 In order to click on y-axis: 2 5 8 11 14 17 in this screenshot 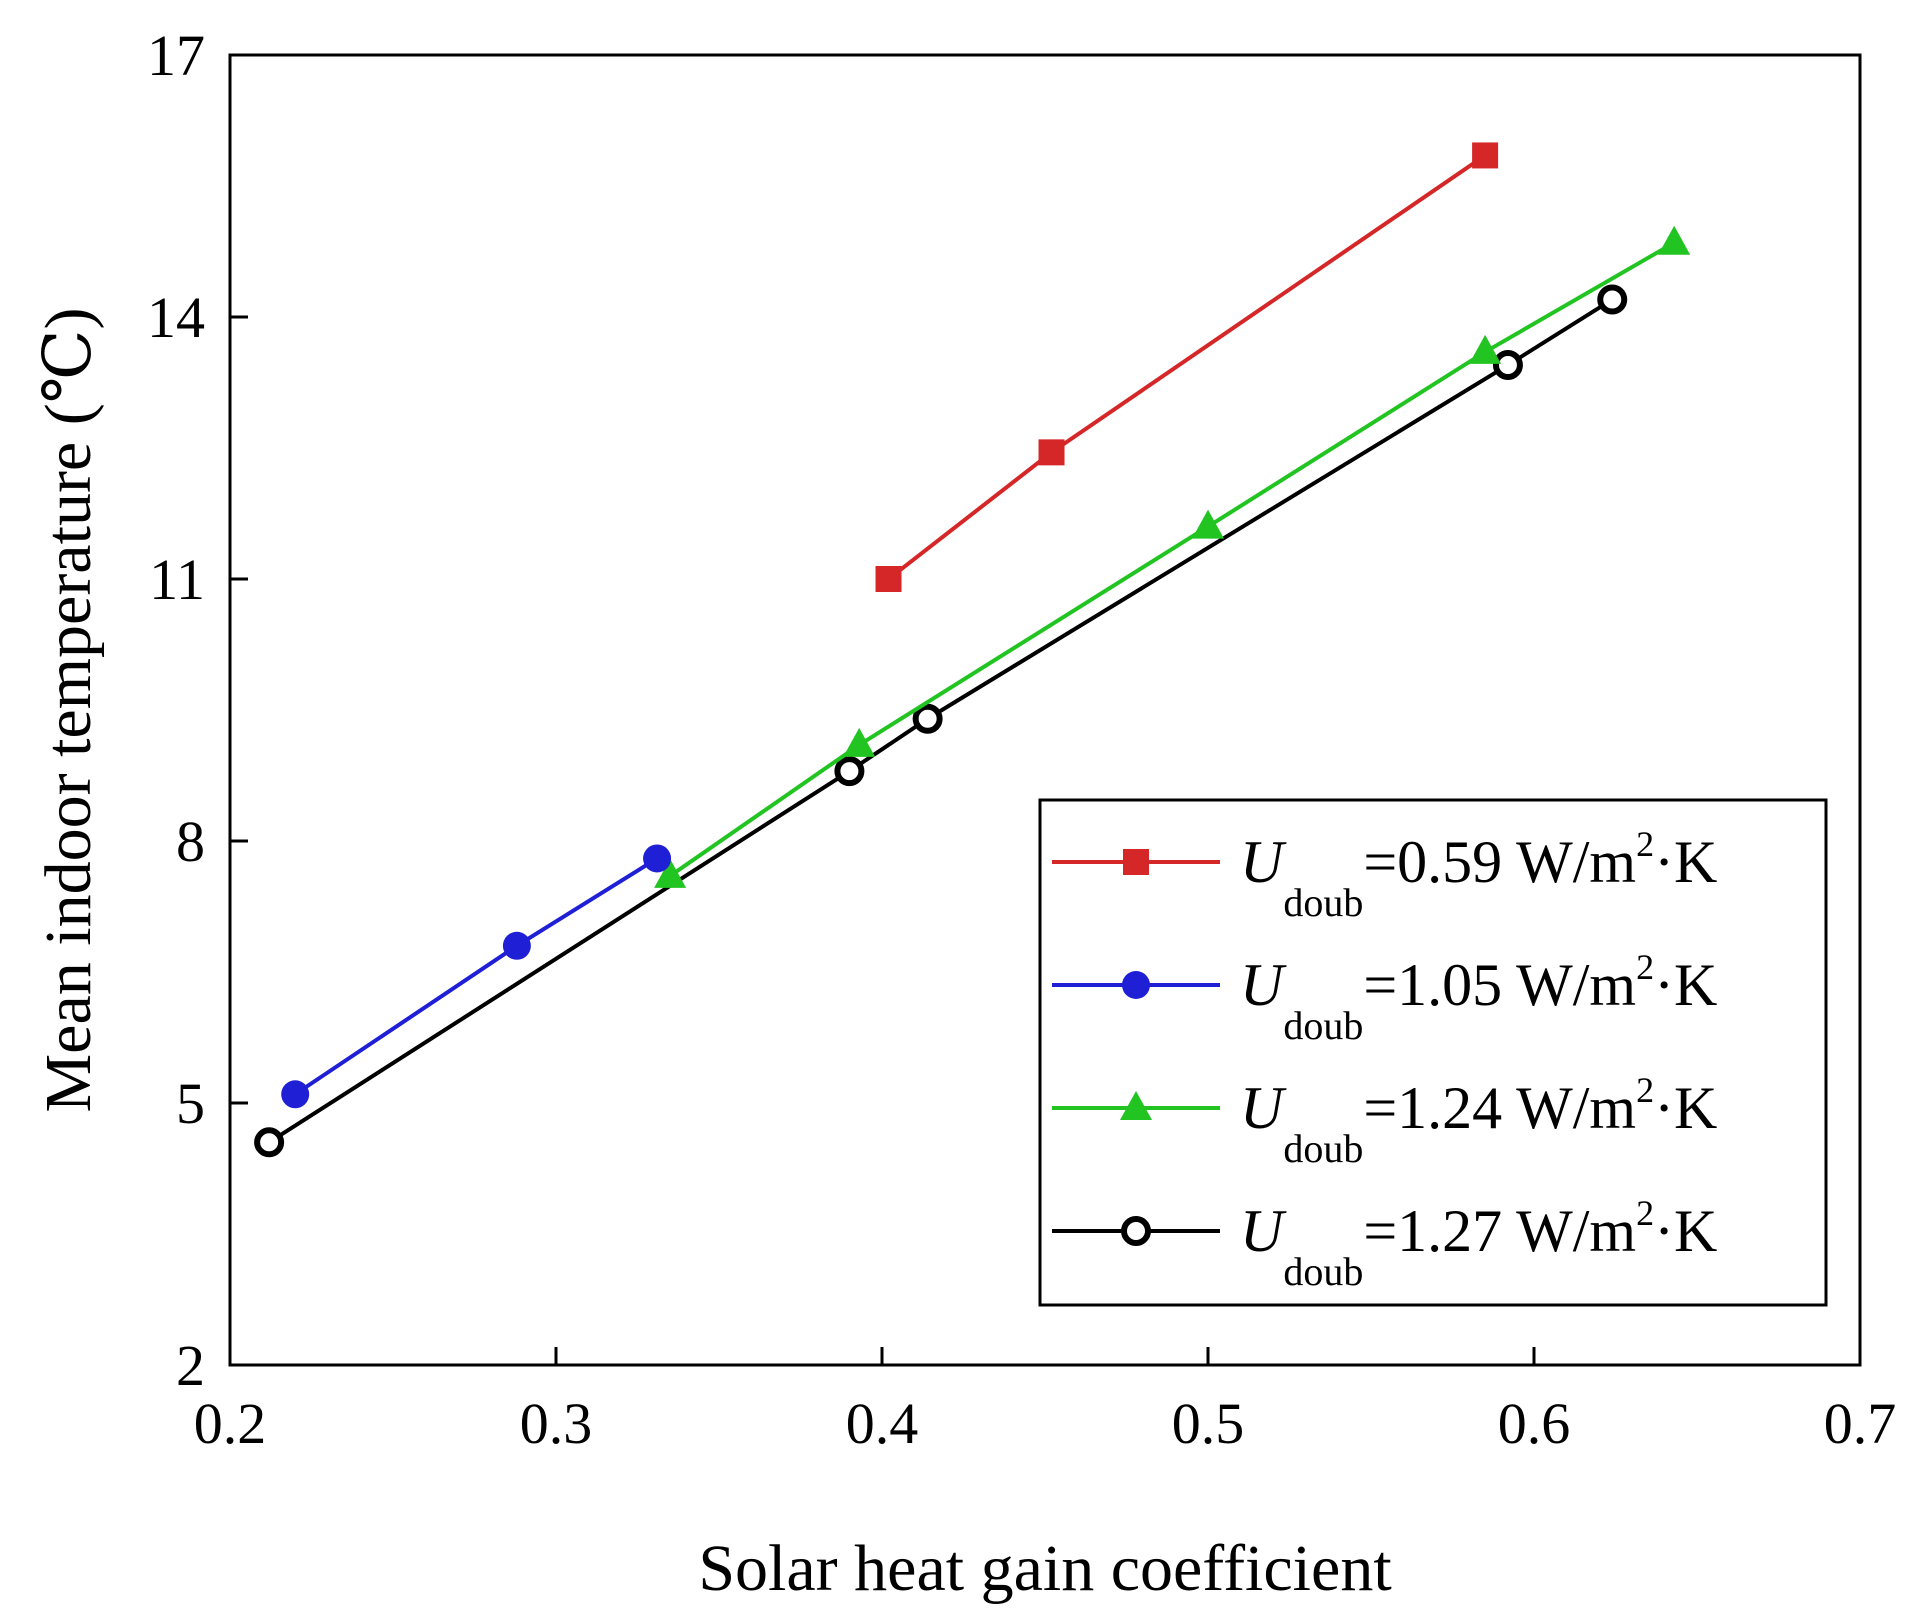, I will do `click(197, 710)`.